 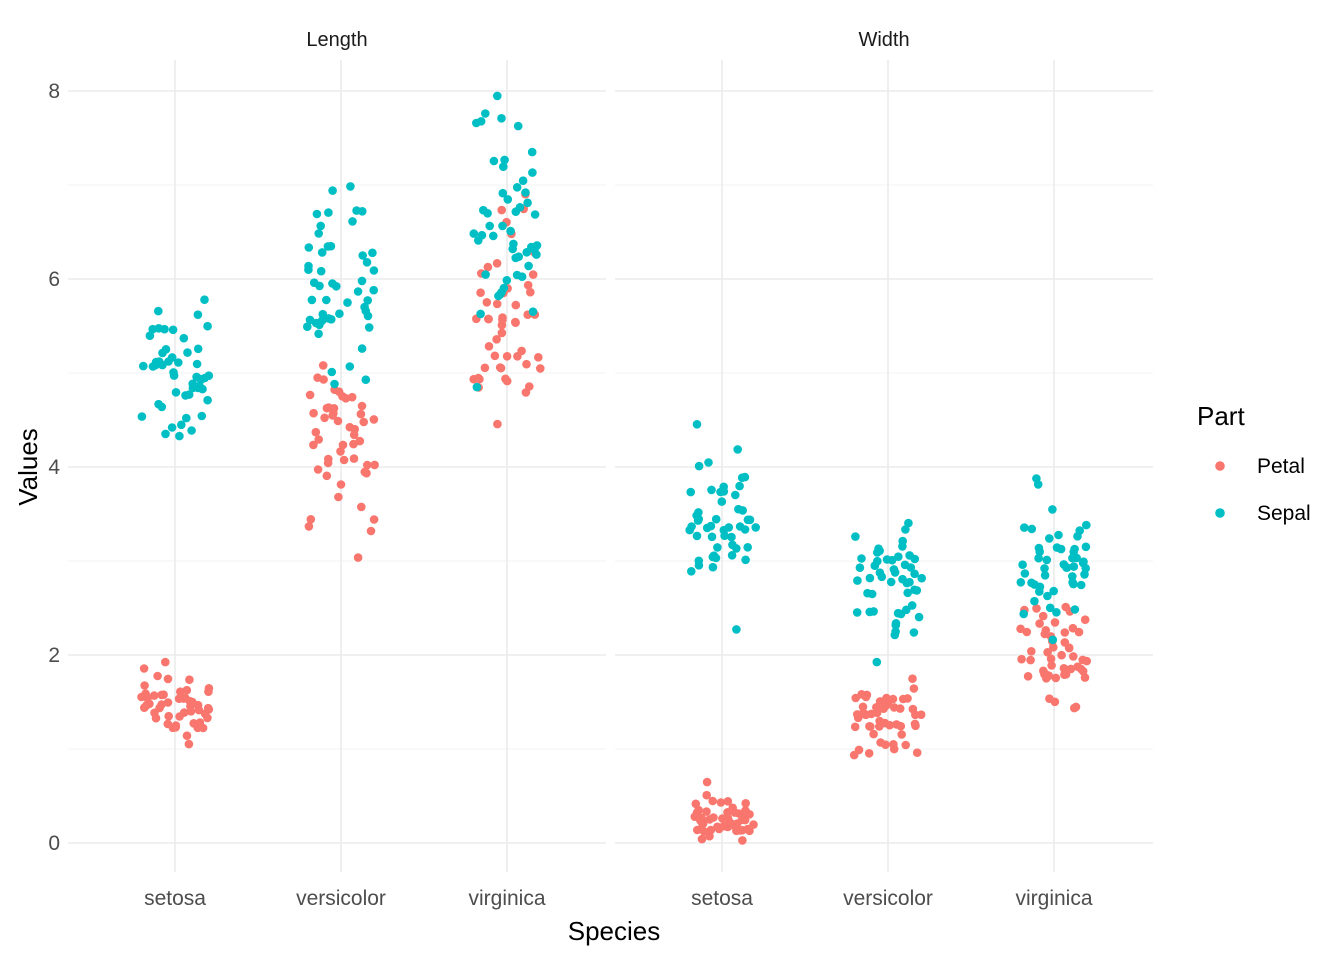 I want to click on legend-label-sepal: Sepal, so click(x=1284, y=513).